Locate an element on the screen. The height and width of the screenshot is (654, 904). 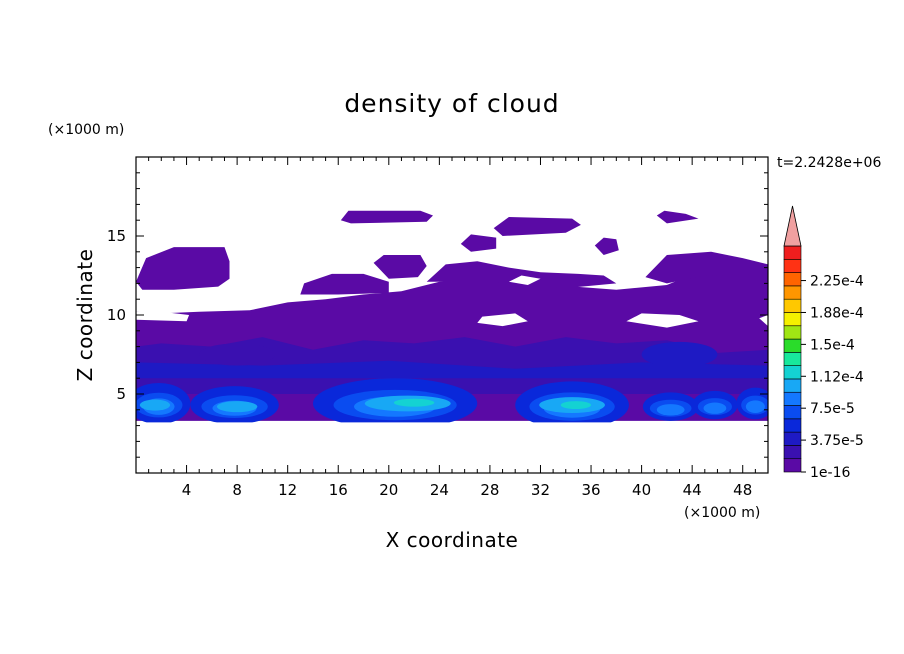
colorbar-label: 1.88e-4 is located at coordinates (837, 313).